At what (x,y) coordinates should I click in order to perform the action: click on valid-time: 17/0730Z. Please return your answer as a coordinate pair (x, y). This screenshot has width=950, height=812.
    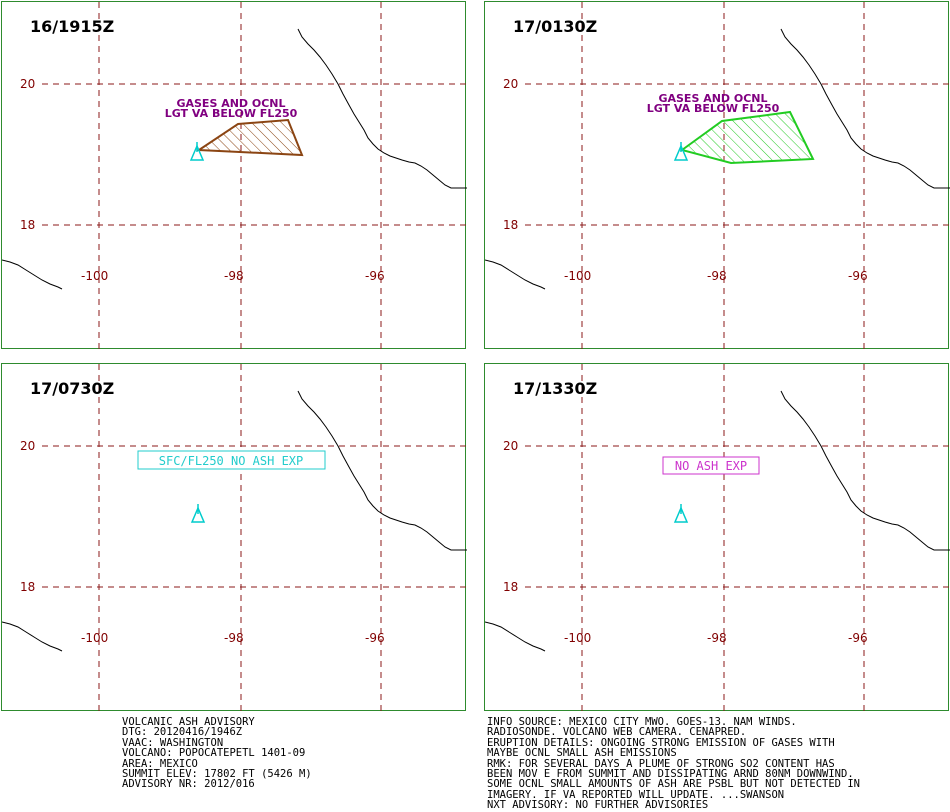
    Looking at the image, I should click on (72, 388).